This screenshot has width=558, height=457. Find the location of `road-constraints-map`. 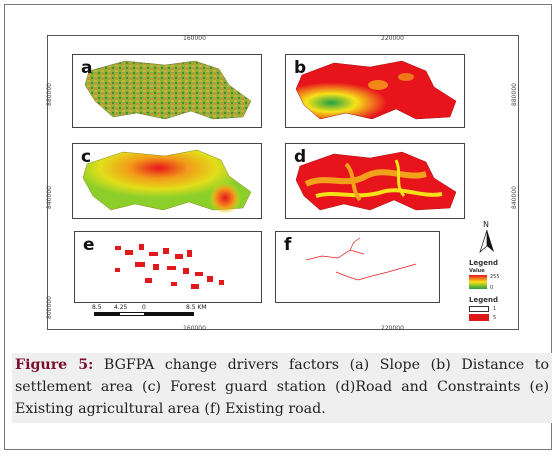

road-constraints-map is located at coordinates (376, 181).